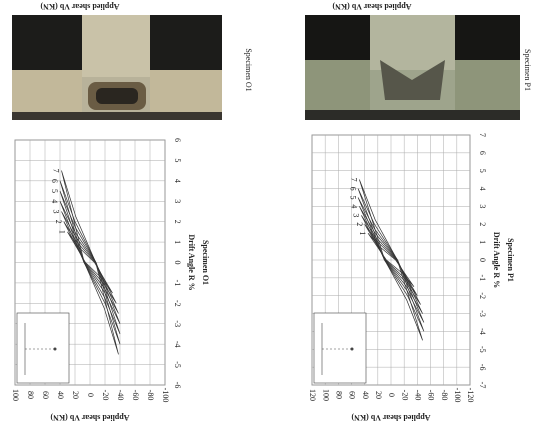 This screenshot has height=426, width=542. Describe the element at coordinates (205, 262) in the screenshot. I see `chart-title: Specimen O1` at that location.